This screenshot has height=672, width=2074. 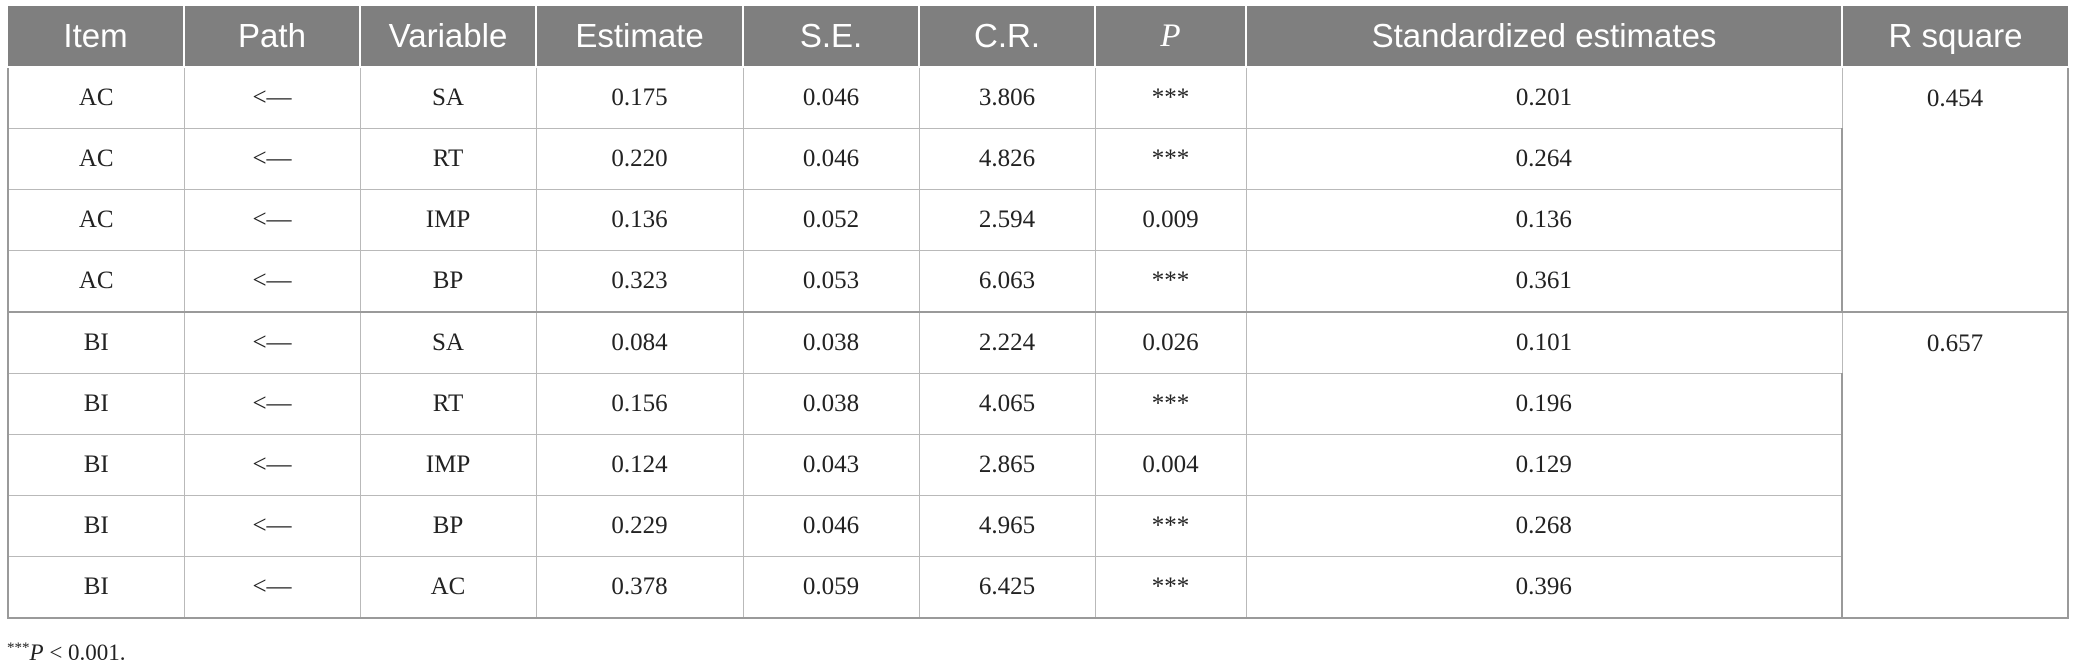 What do you see at coordinates (96, 37) in the screenshot?
I see `header-item: Item` at bounding box center [96, 37].